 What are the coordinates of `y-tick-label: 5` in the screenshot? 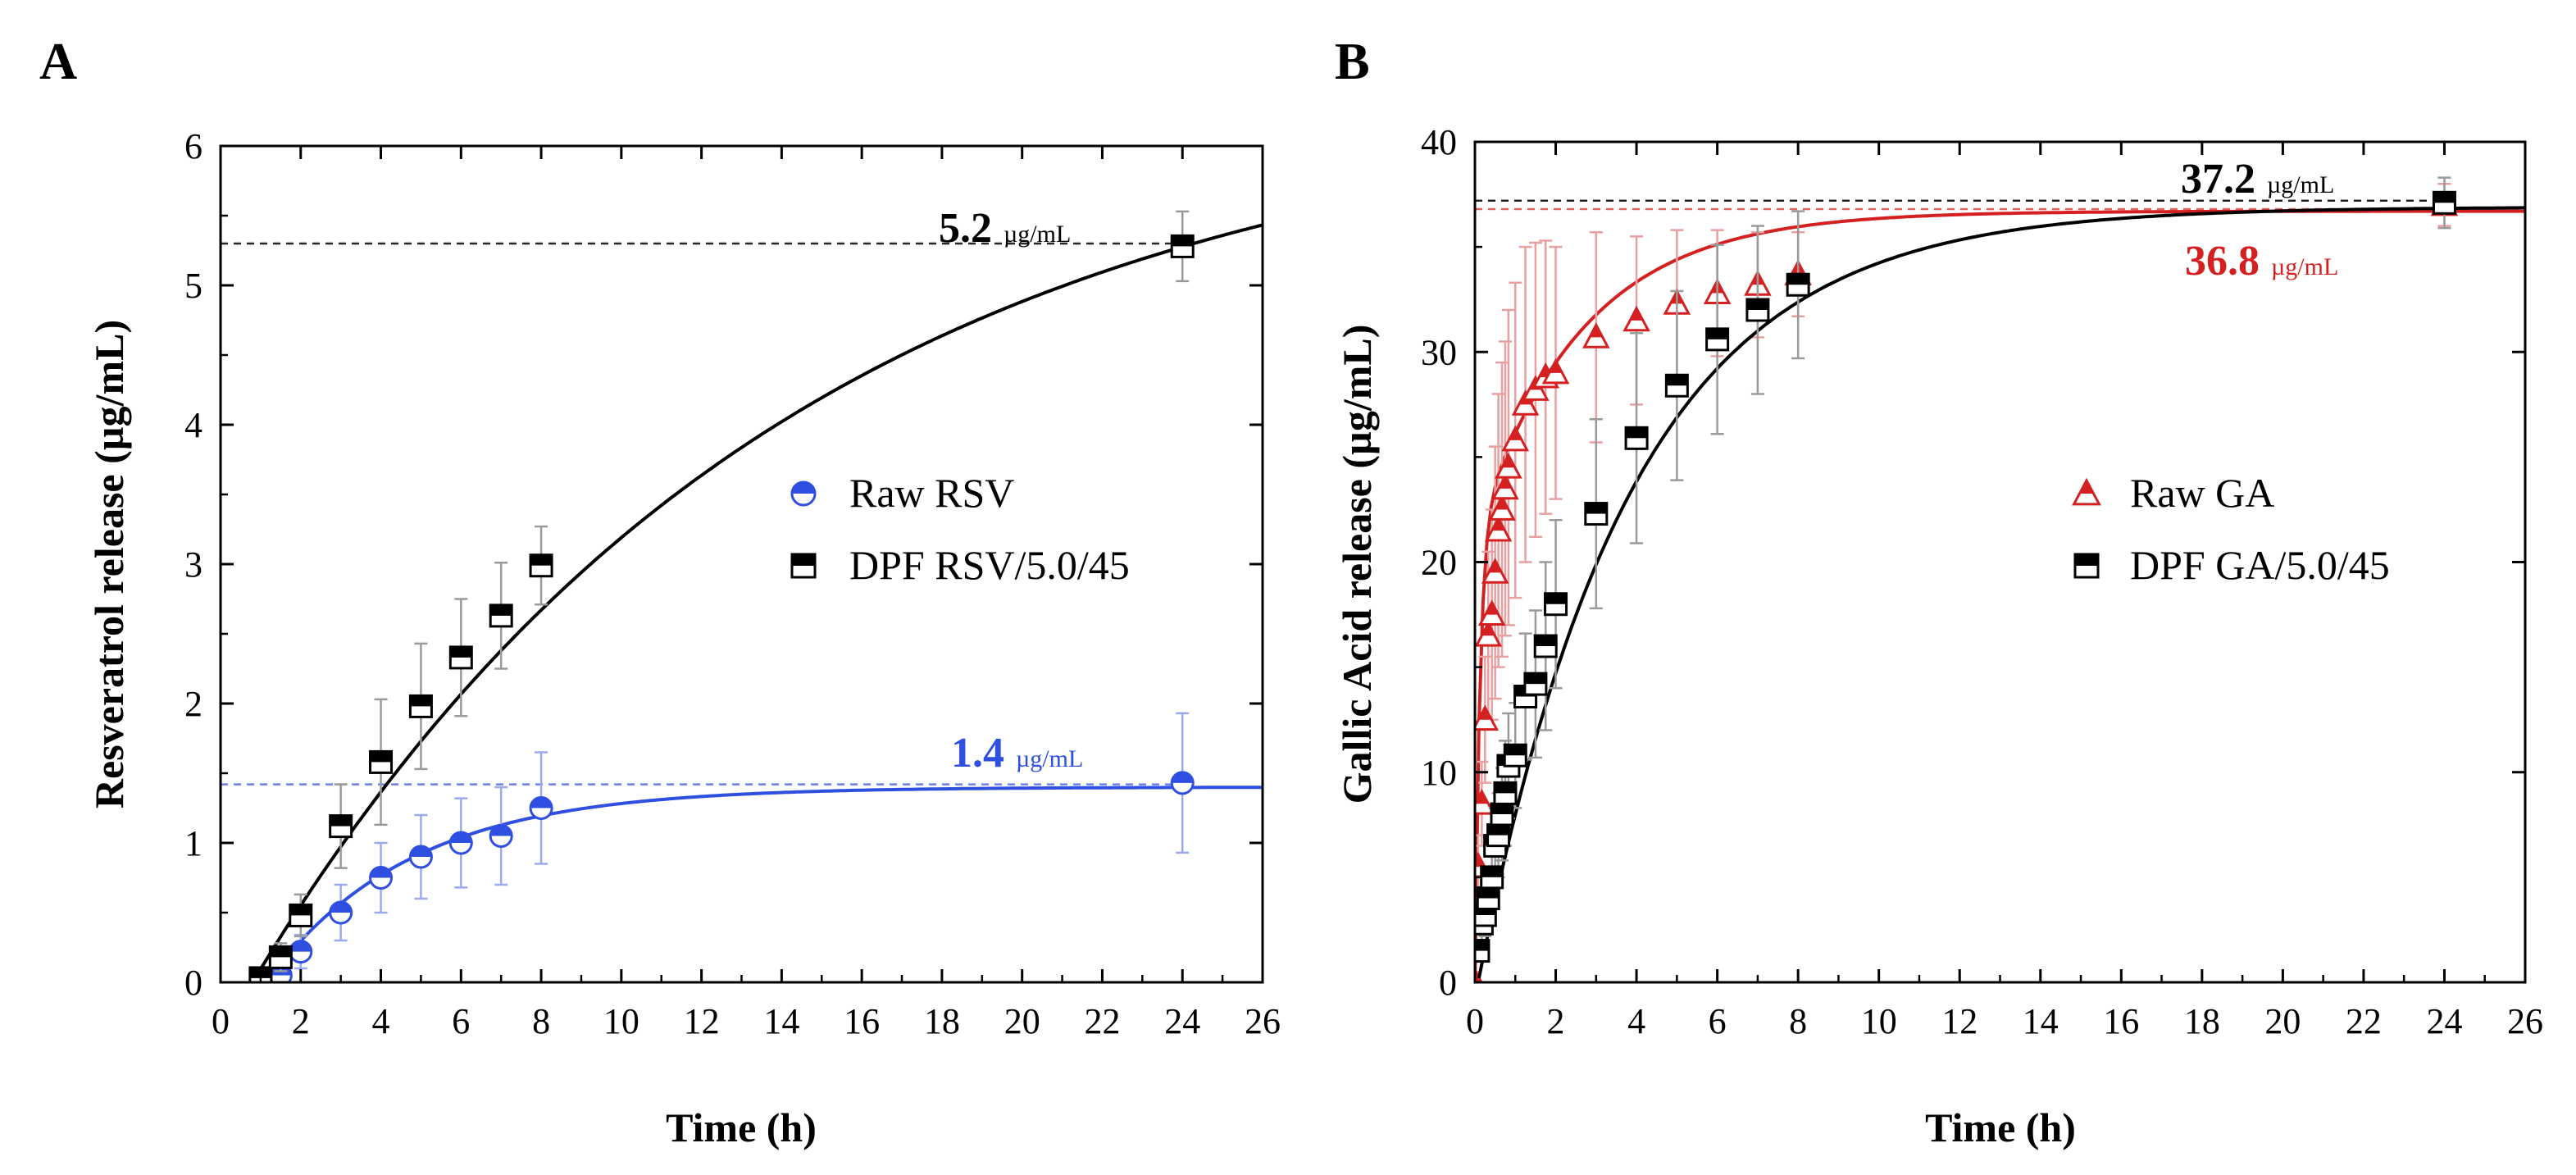 It's located at (193, 286).